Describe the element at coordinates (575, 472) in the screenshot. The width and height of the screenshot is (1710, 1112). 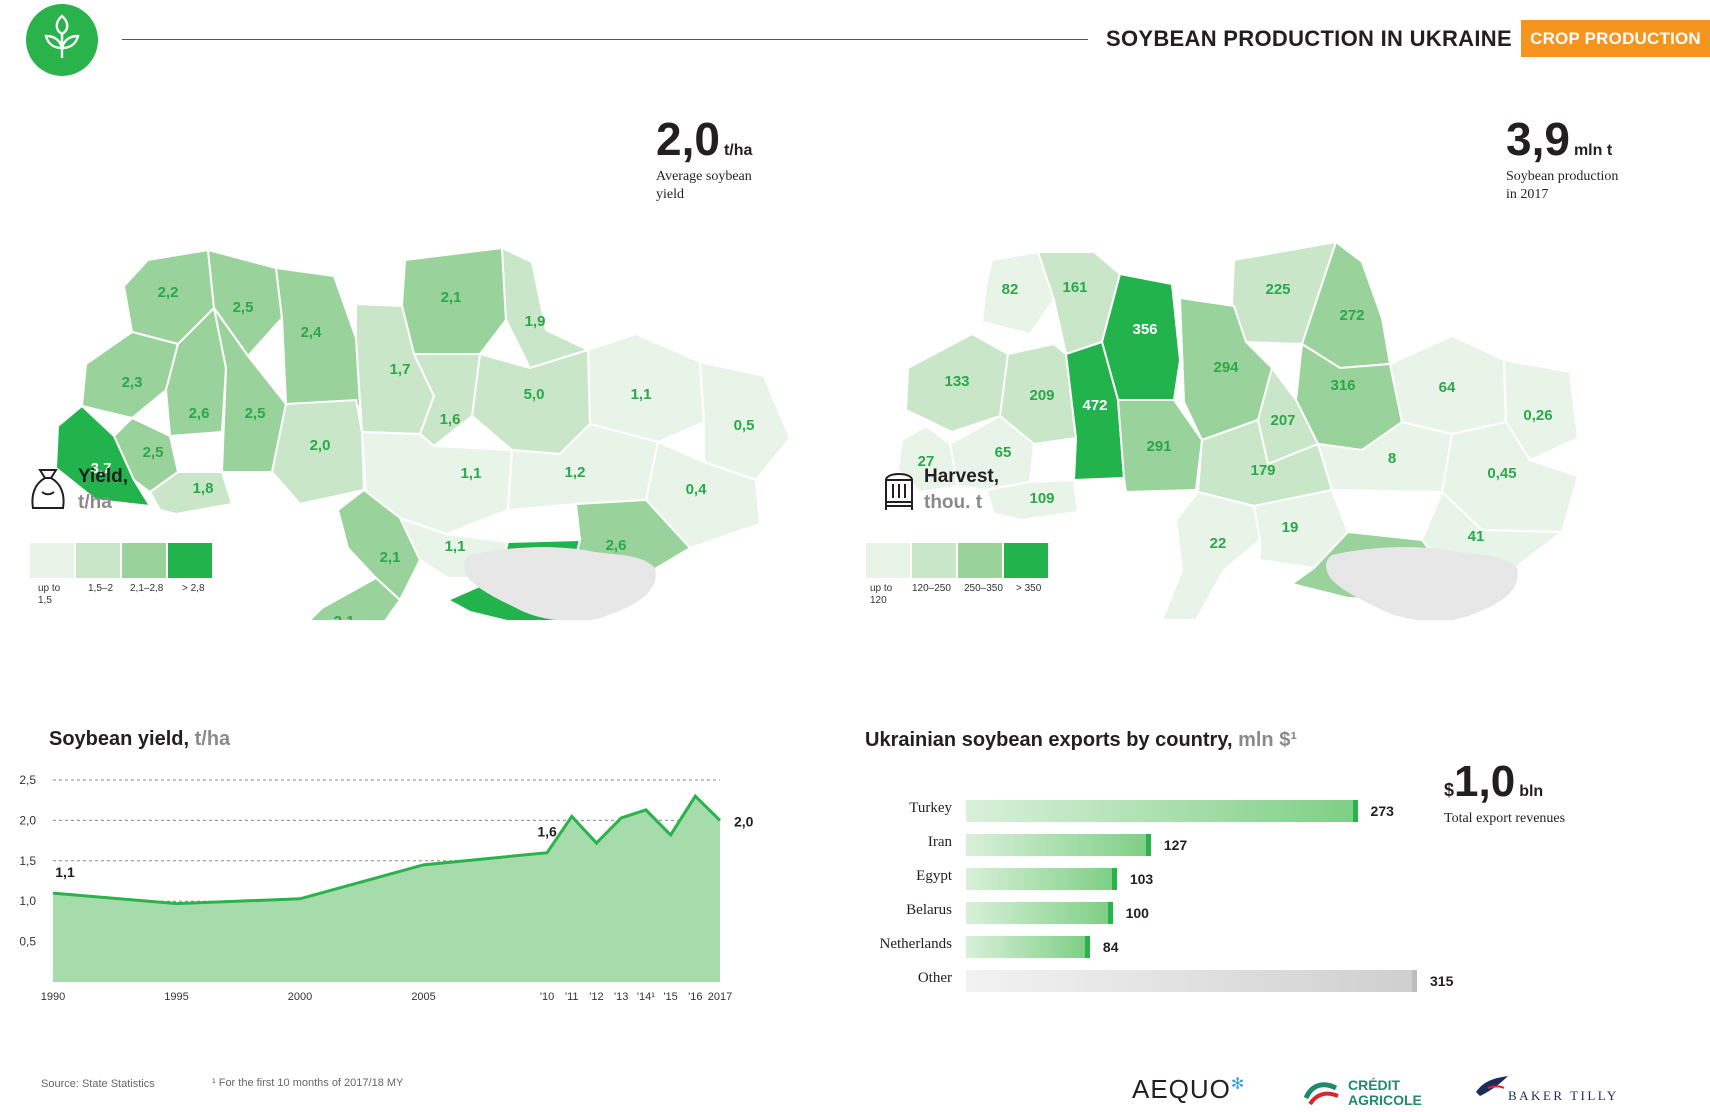
I see `map-region-label: 1,2` at that location.